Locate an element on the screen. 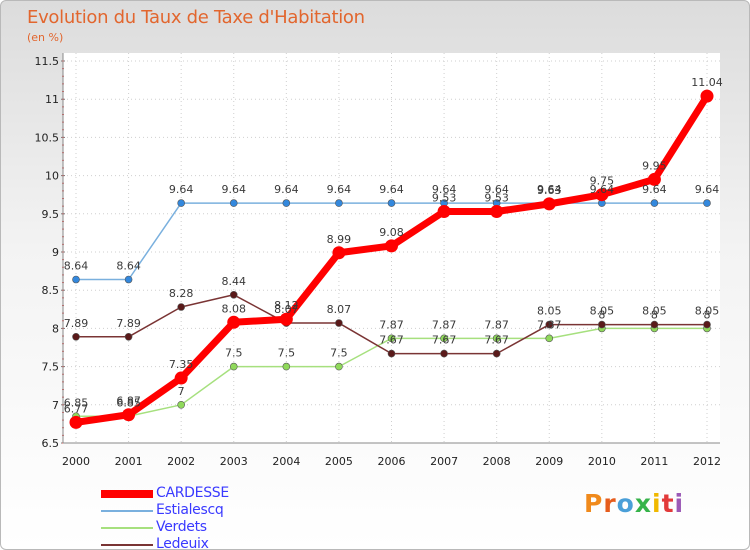 Image resolution: width=750 pixels, height=550 pixels. data-label-verdets-2007: 7.87 is located at coordinates (444, 324).